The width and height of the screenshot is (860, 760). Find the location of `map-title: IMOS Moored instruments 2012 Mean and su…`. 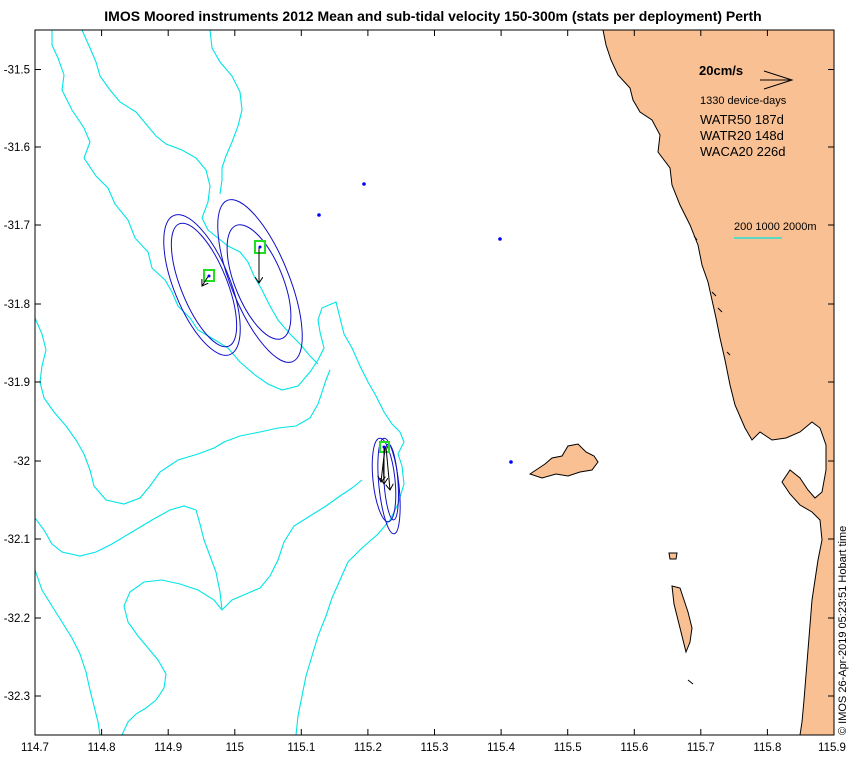

map-title: IMOS Moored instruments 2012 Mean and su… is located at coordinates (432, 16).